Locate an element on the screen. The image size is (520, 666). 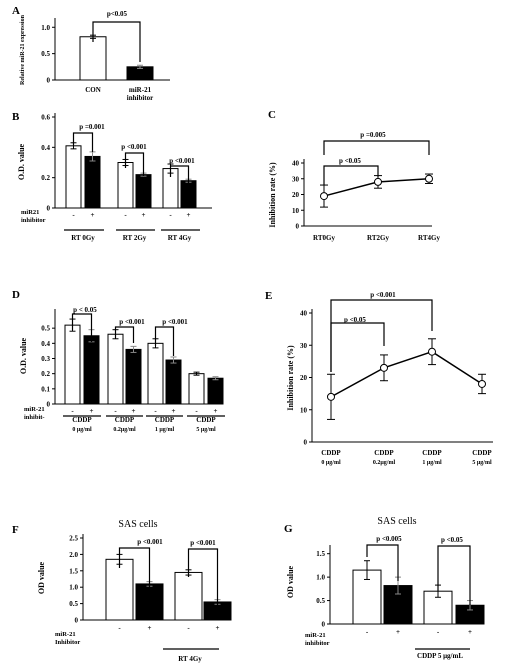
bar-group: - +CDDP 0.2μg/ml is located at coordinates (124, 381).